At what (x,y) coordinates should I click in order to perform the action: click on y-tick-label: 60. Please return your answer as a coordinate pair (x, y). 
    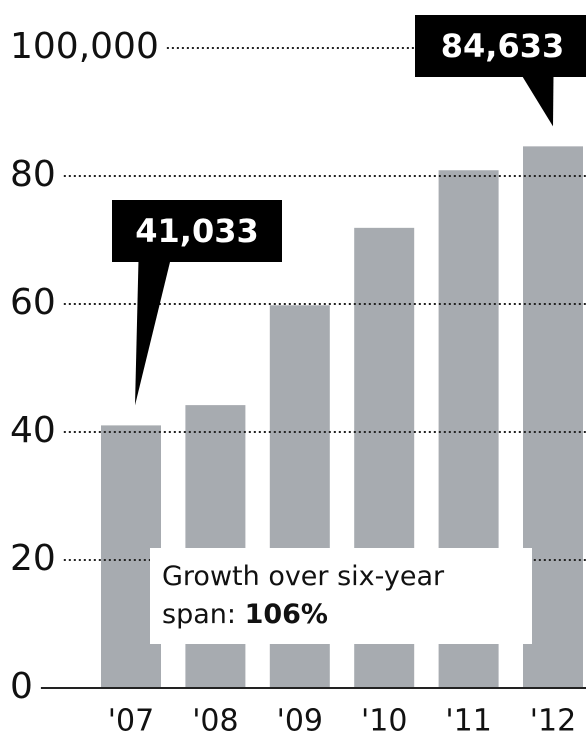
    Looking at the image, I should click on (33, 302).